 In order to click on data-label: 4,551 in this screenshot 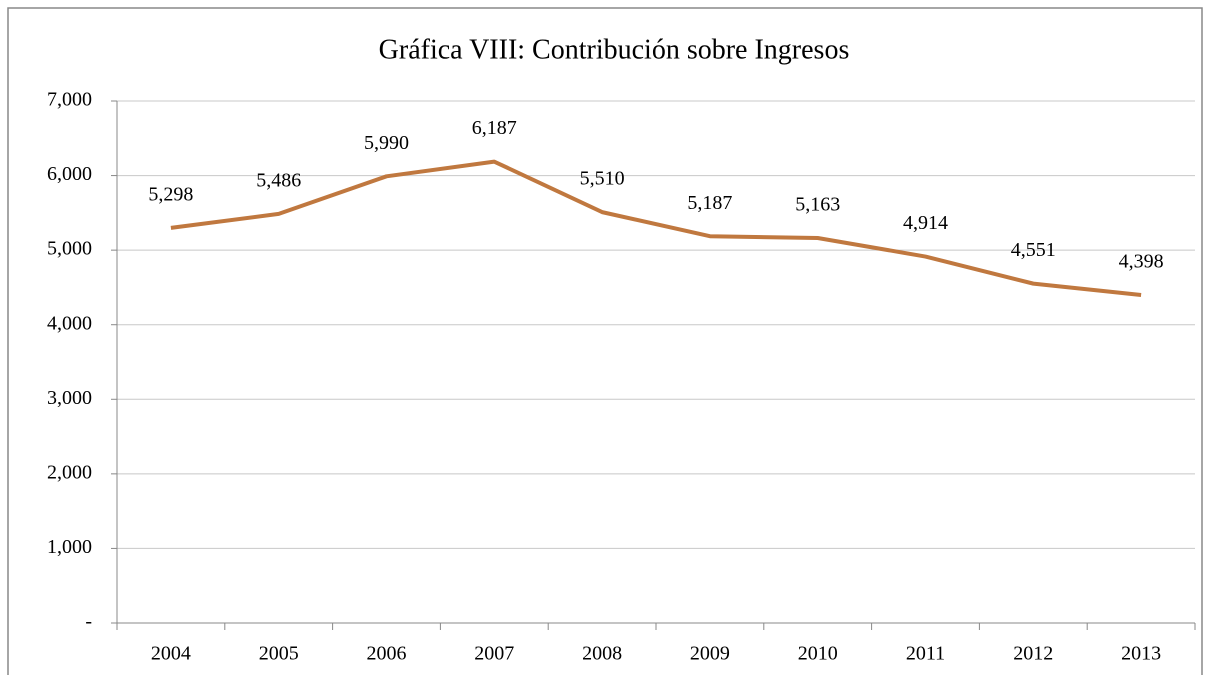, I will do `click(1033, 250)`.